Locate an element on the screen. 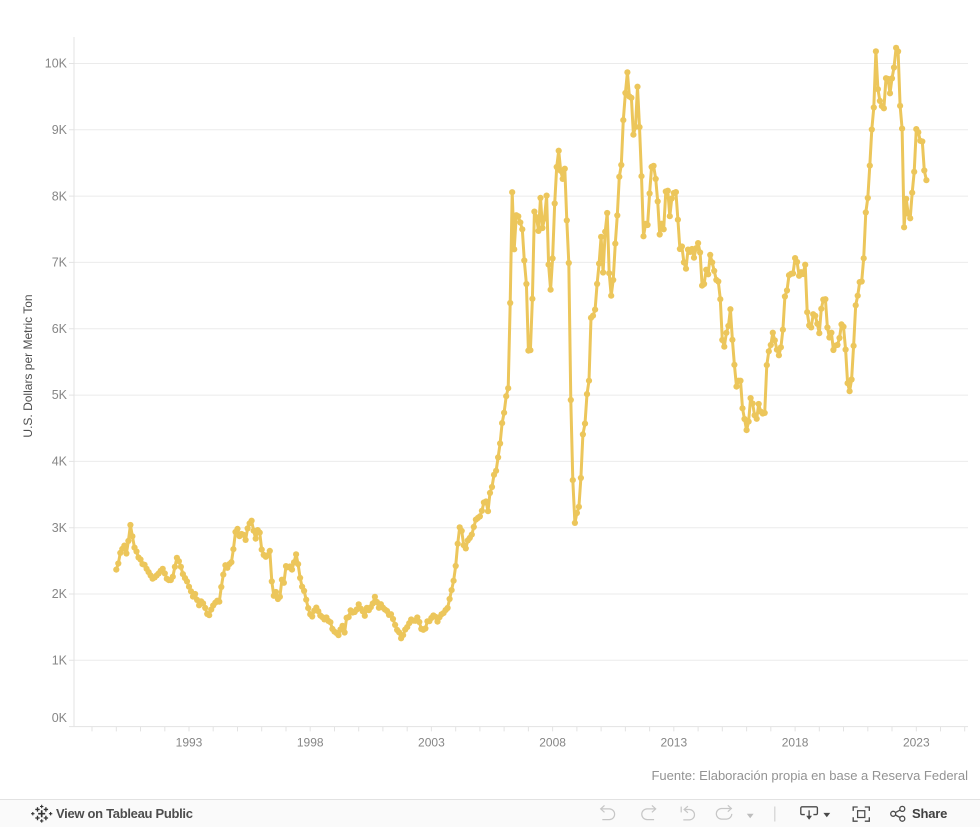 The image size is (980, 827). svg-text: 6K is located at coordinates (60, 329).